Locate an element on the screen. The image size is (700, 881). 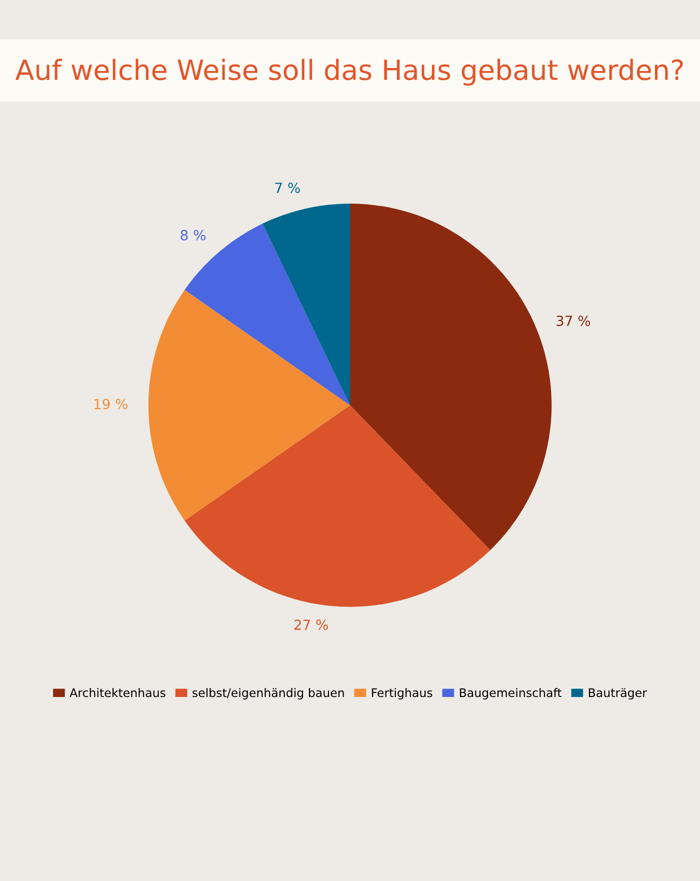
chart-title: Auf welche Weise soll das Haus gebaut werden? is located at coordinates (349, 72).